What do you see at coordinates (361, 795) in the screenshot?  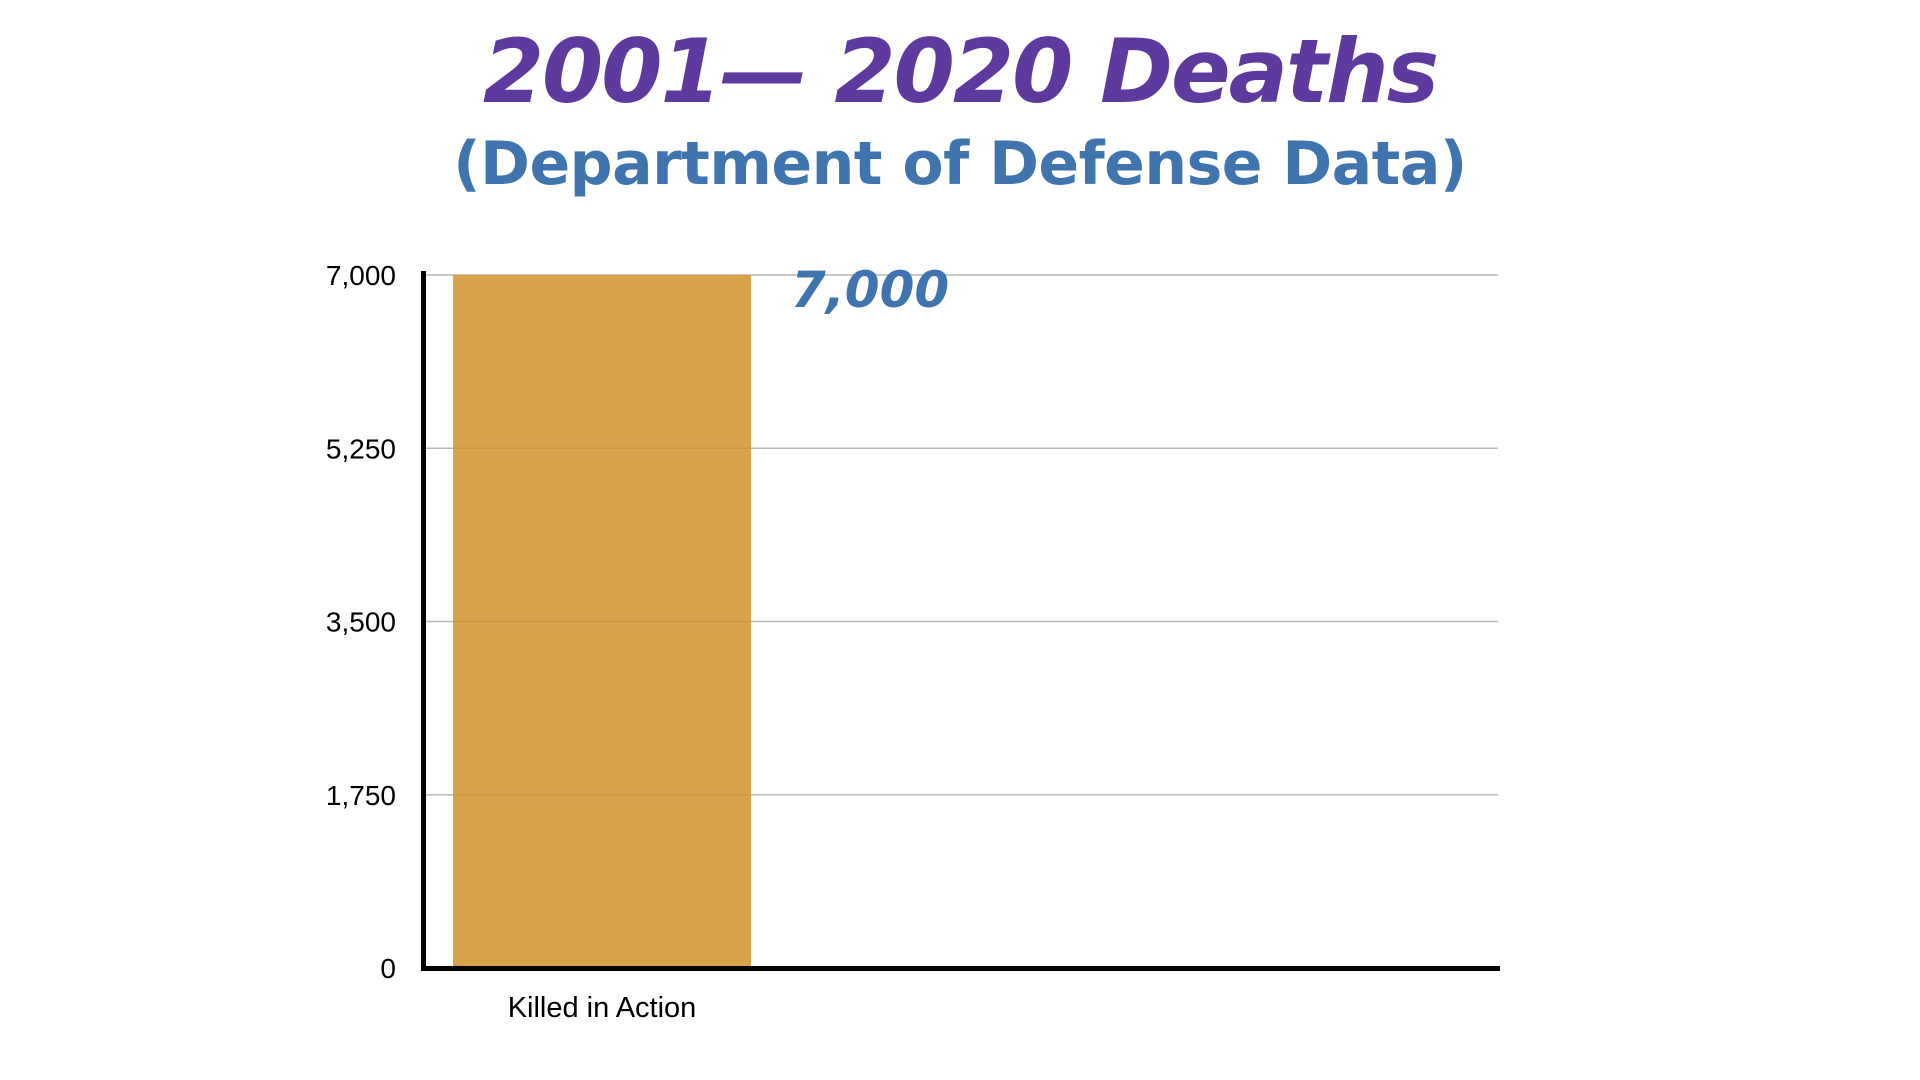 I see `y-tick-label: 1,750` at bounding box center [361, 795].